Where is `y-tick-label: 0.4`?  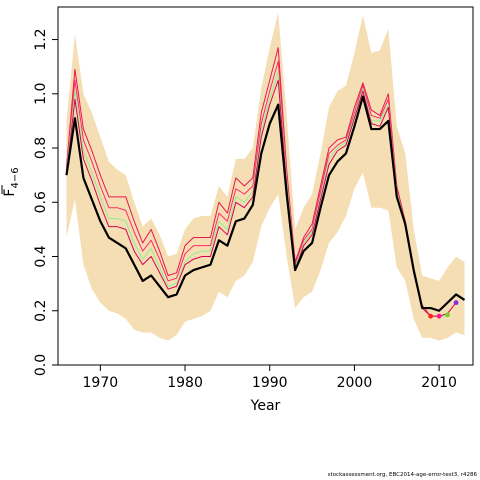
y-tick-label: 0.4 is located at coordinates (41, 256).